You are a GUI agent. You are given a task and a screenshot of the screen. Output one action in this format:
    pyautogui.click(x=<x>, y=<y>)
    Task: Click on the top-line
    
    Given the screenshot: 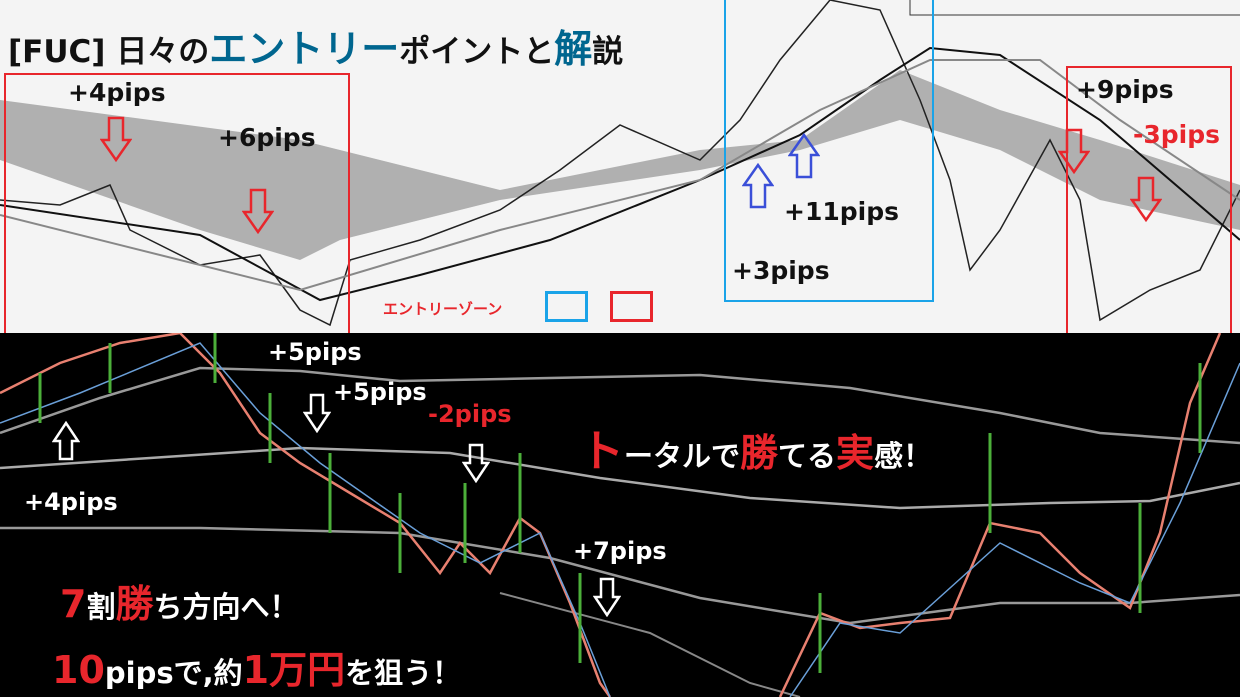 What is the action you would take?
    pyautogui.click(x=1074, y=8)
    